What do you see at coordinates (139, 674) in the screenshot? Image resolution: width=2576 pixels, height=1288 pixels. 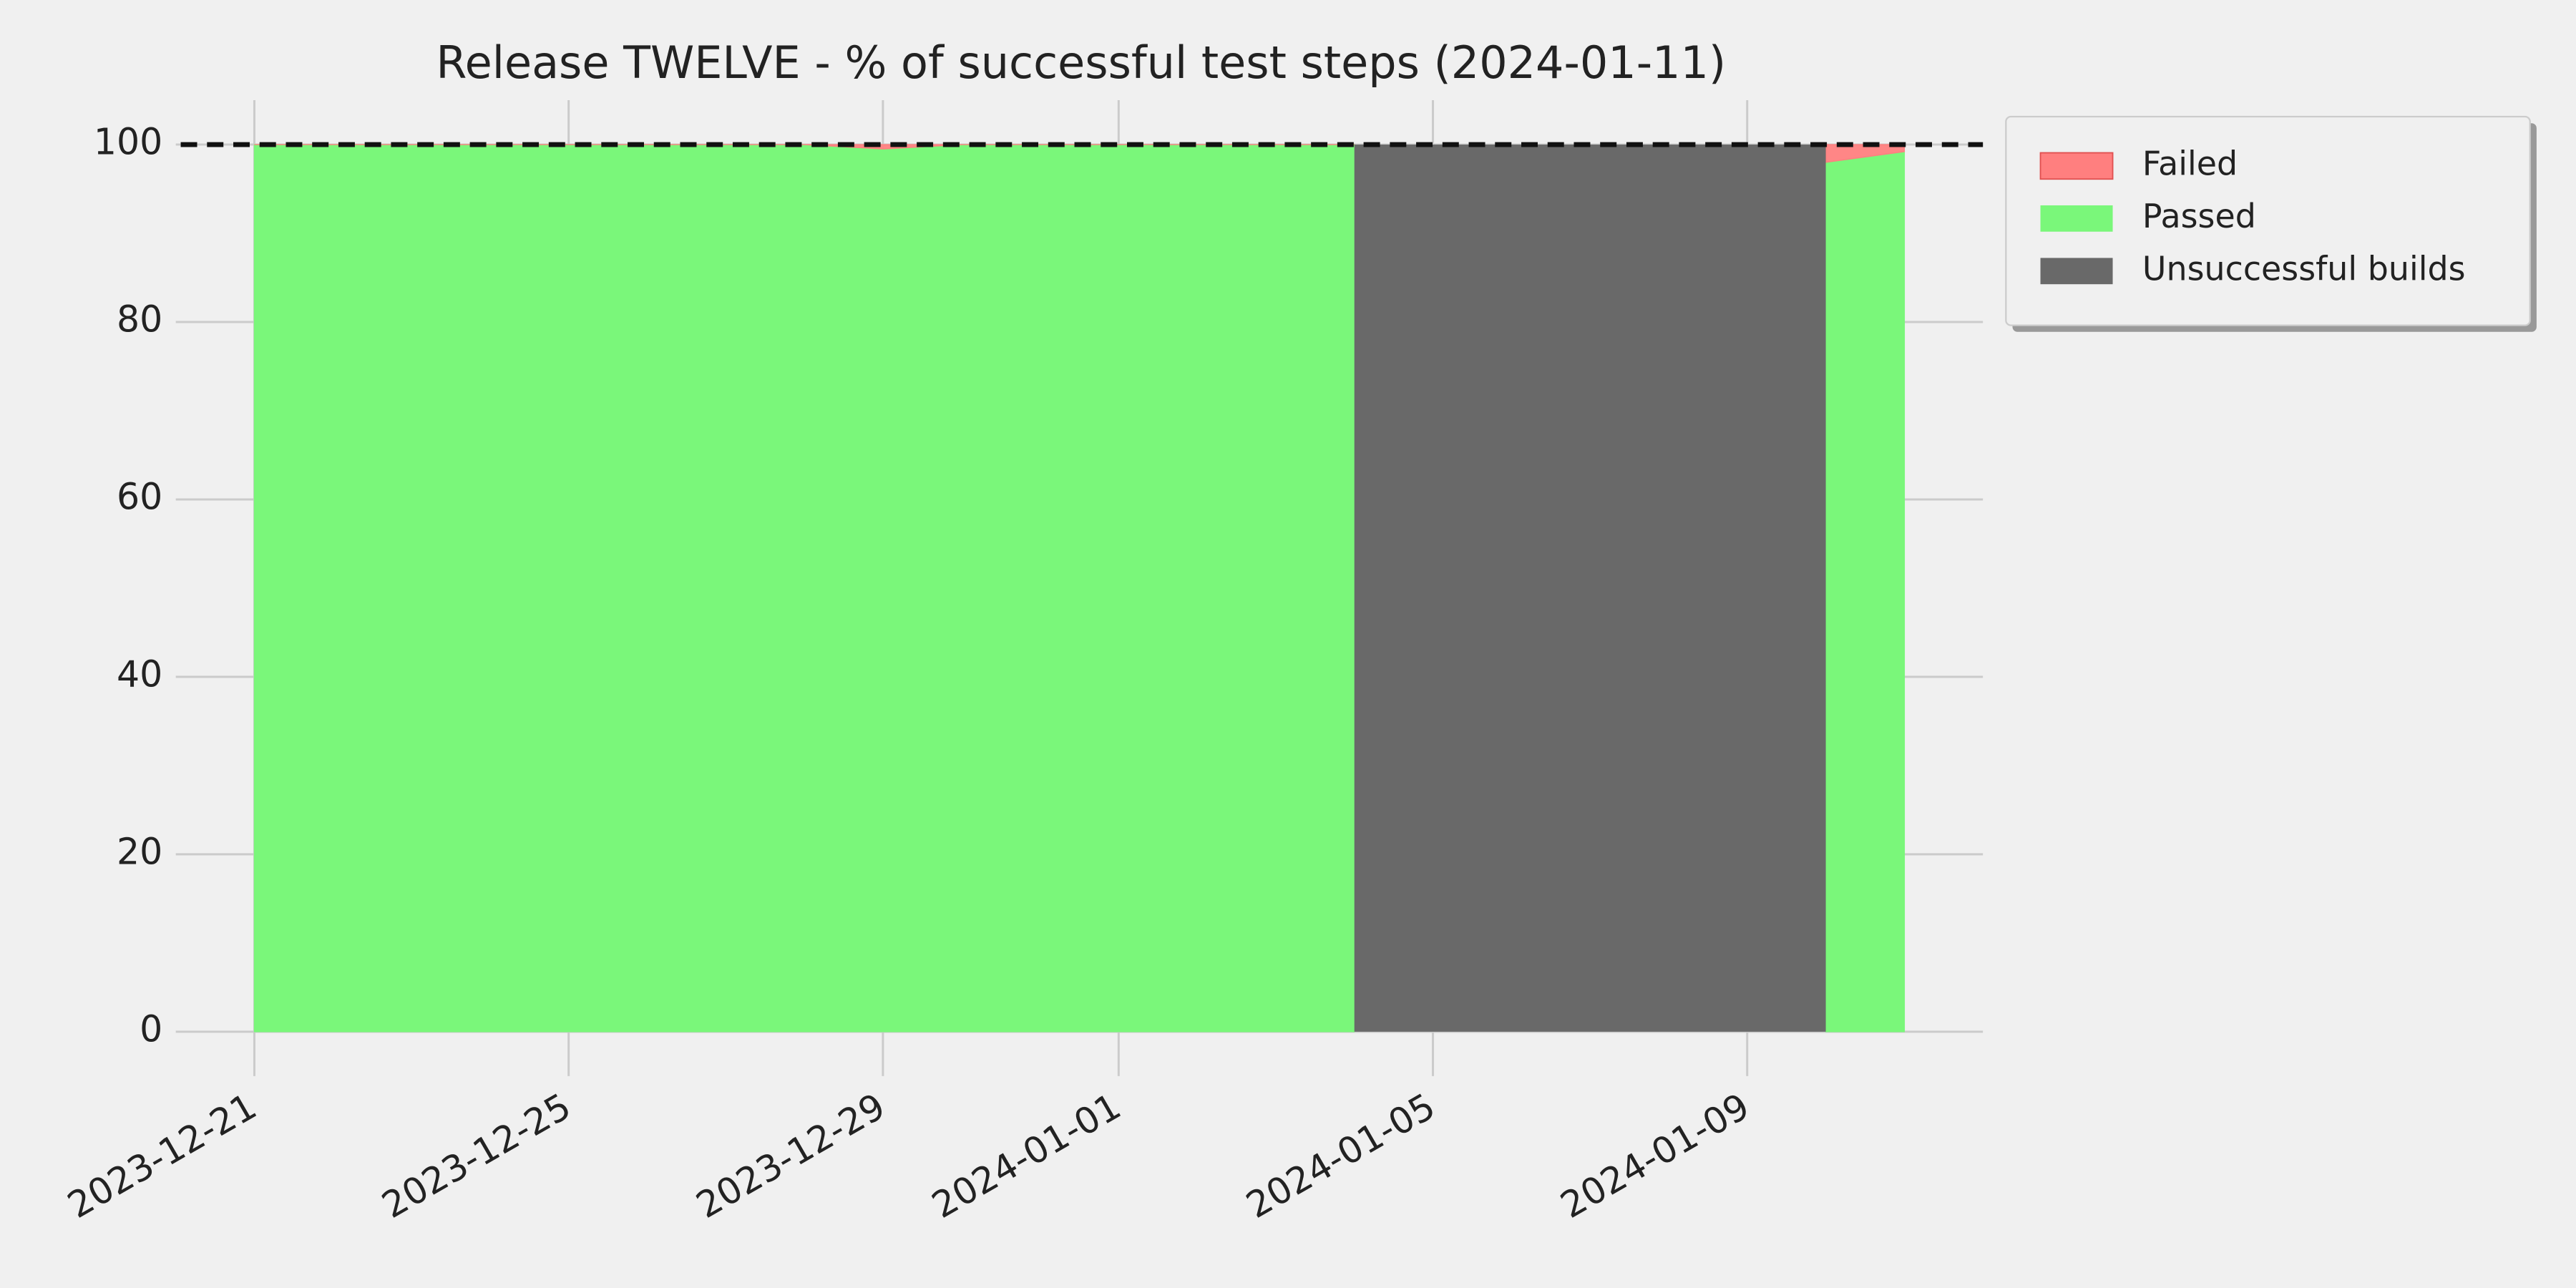 I see `y-tick-label: 40` at bounding box center [139, 674].